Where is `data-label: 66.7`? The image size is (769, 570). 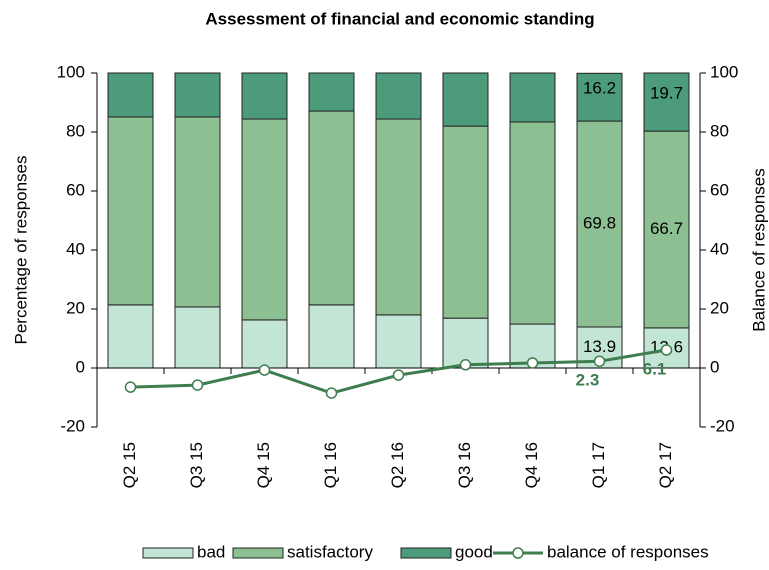 data-label: 66.7 is located at coordinates (666, 228).